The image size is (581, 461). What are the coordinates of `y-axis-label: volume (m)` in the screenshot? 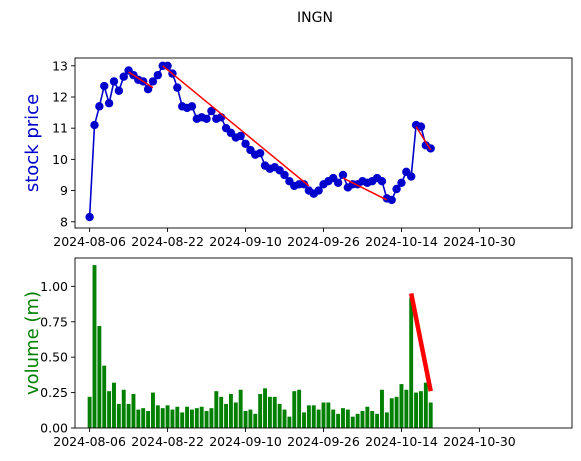 It's located at (32, 343).